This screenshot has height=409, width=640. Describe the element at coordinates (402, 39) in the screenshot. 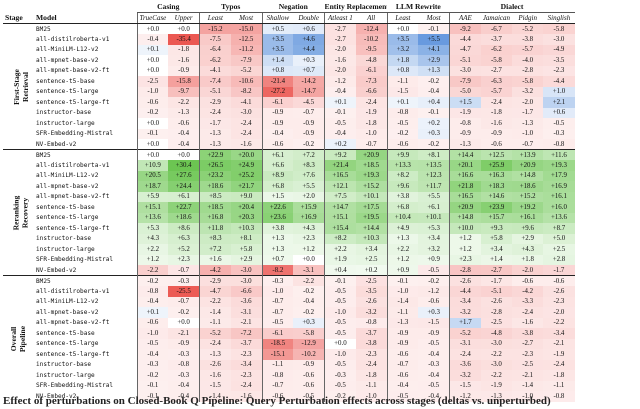

I see `value-cell: +3.5` at that location.